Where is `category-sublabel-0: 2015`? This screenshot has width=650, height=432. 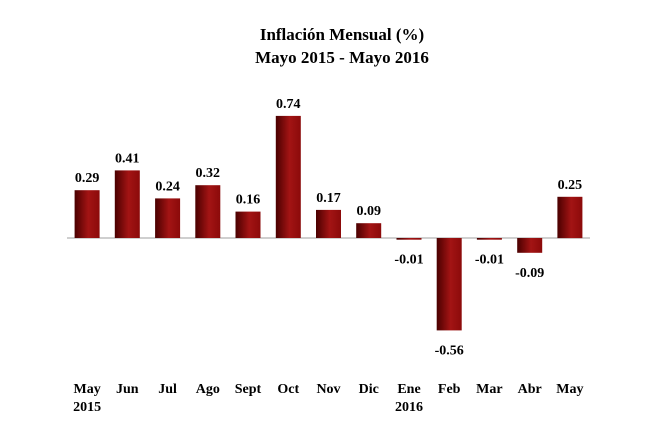
category-sublabel-0: 2015 is located at coordinates (87, 407).